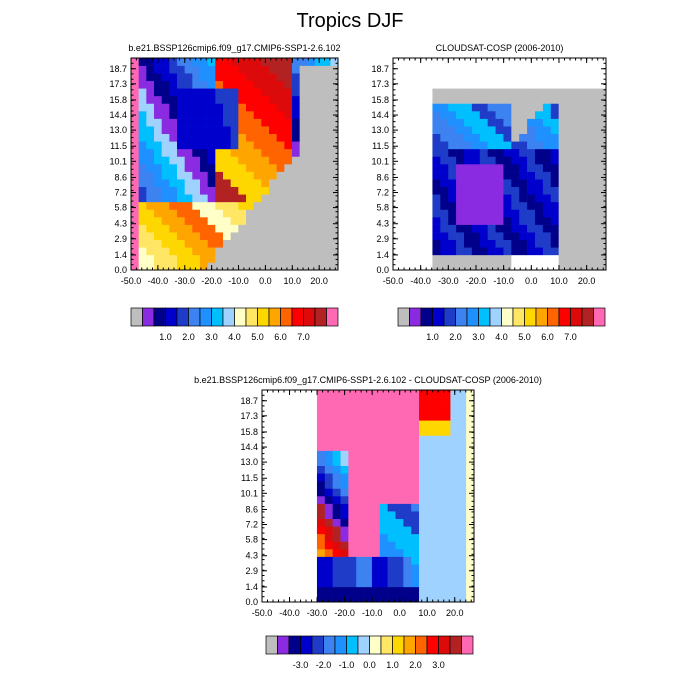  I want to click on x-tick-label: -50.0, so click(262, 613).